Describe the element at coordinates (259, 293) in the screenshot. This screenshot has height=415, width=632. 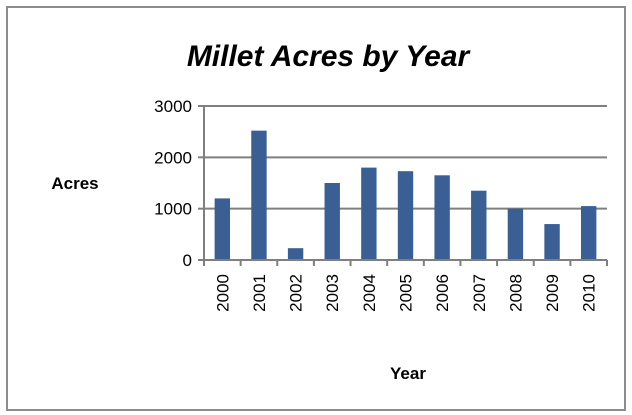
I see `x-tick-label: 2001` at that location.